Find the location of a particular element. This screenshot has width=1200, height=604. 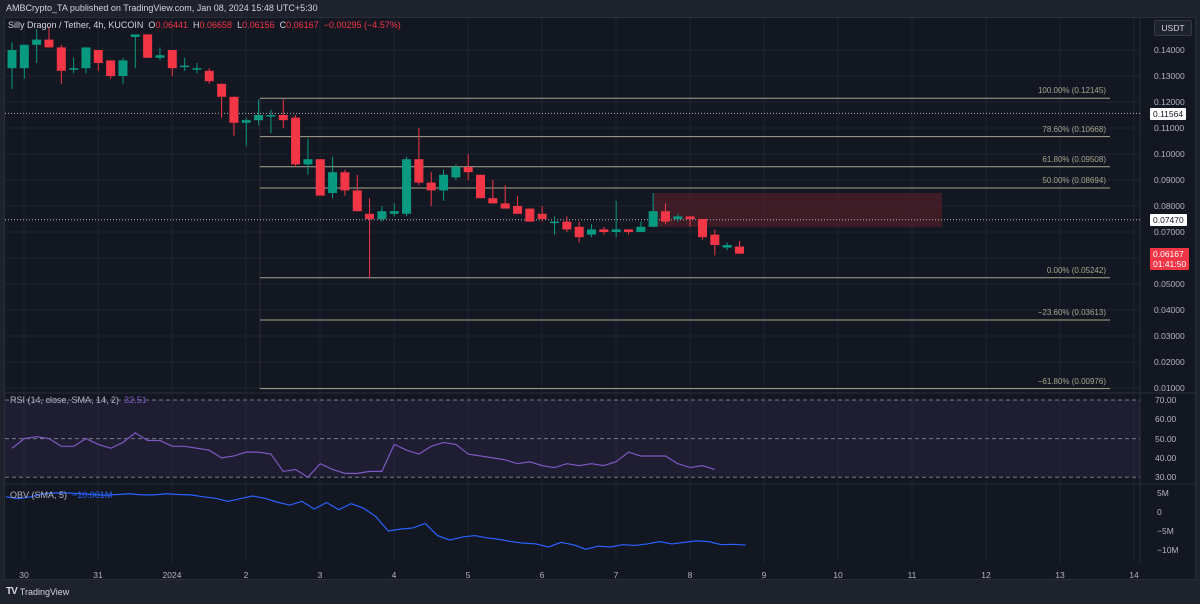

time-axis-label: 3 is located at coordinates (320, 575).